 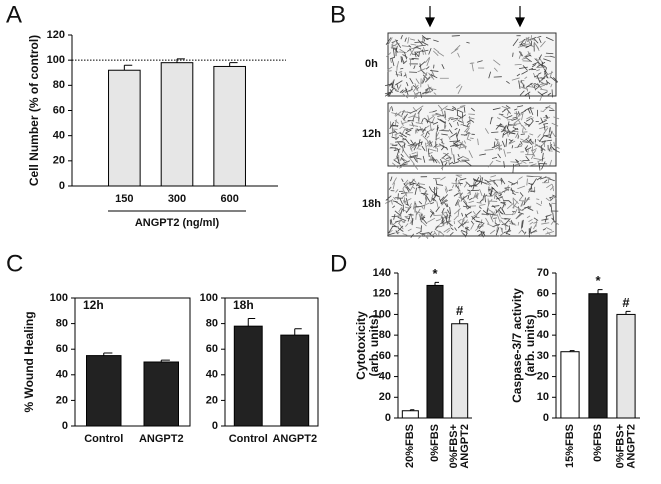 I want to click on y-tick-label: 120, so click(x=56, y=35).